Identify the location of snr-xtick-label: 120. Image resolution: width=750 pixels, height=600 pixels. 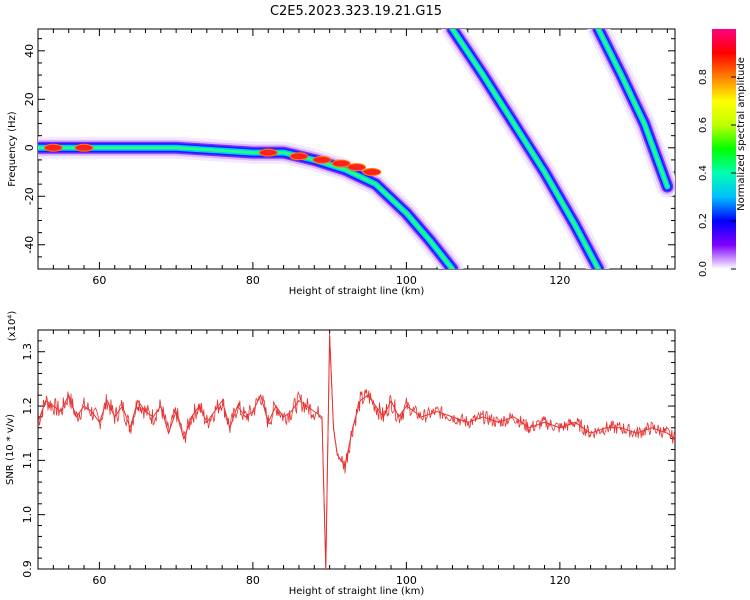
(559, 580).